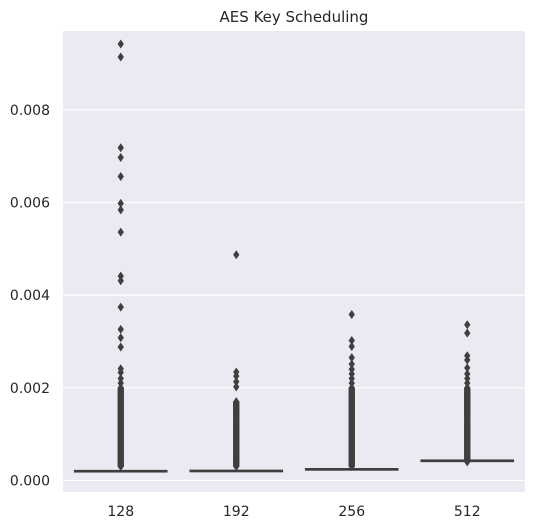 The width and height of the screenshot is (536, 529). What do you see at coordinates (467, 512) in the screenshot?
I see `x-tick-label: 512` at bounding box center [467, 512].